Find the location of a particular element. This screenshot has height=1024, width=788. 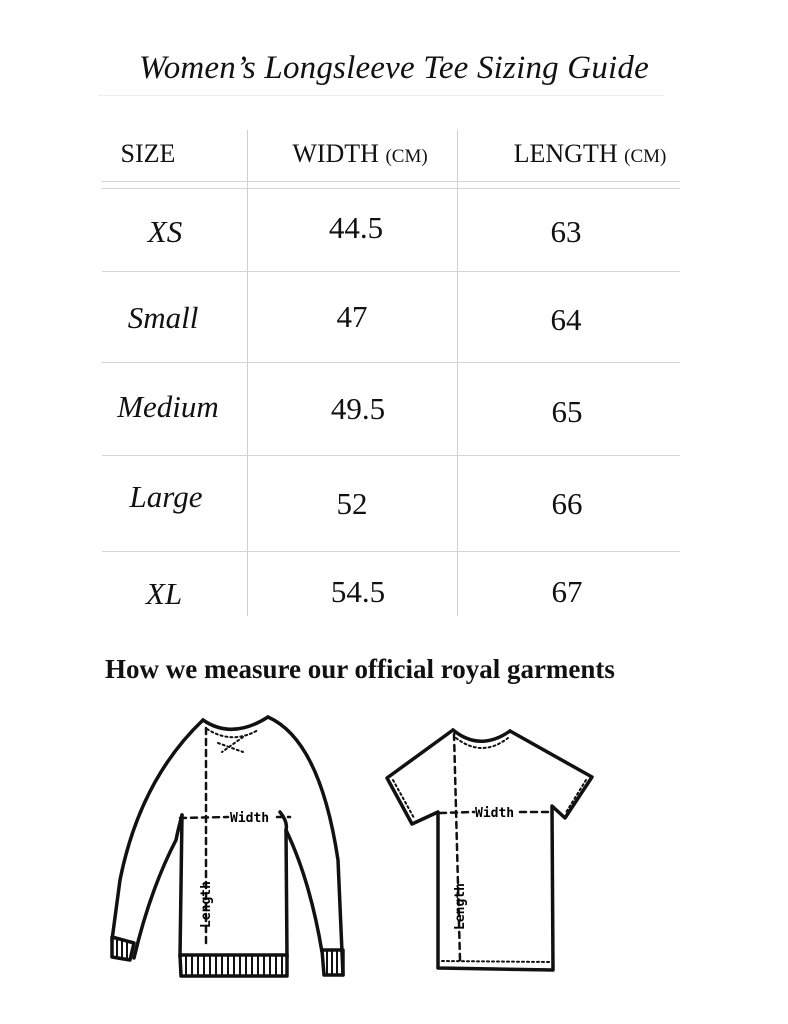

row-size: Large is located at coordinates (166, 496).